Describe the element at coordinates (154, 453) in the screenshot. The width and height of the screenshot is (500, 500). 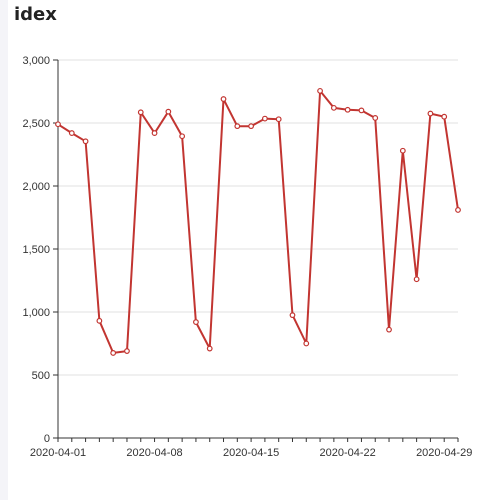
I see `x-tick-label: 2020-04-08` at that location.